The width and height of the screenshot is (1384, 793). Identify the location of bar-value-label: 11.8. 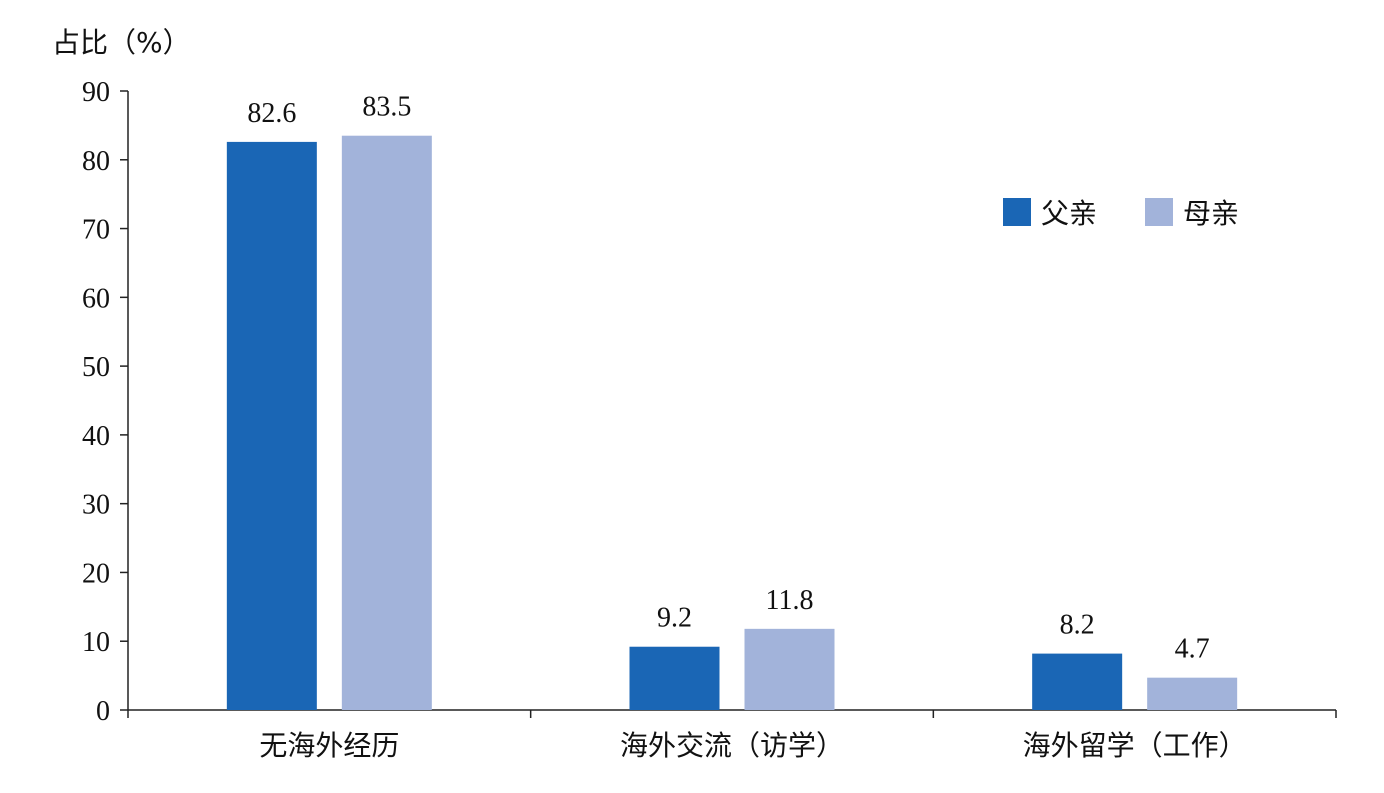
(790, 600).